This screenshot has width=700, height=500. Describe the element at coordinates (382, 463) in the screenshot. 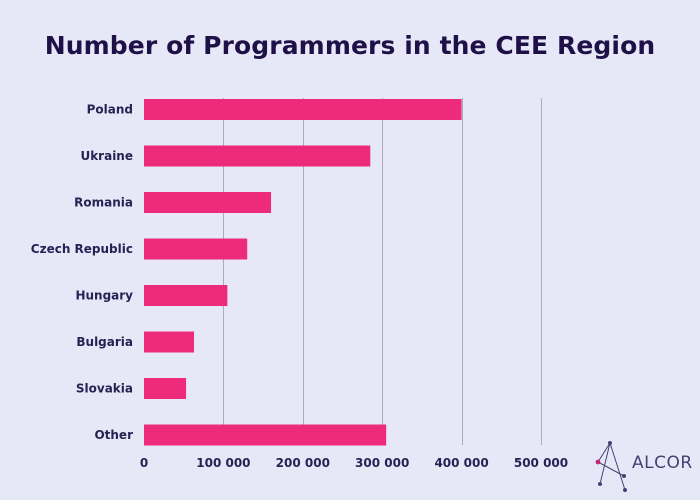

I see `x-tick-label: 300 000` at that location.